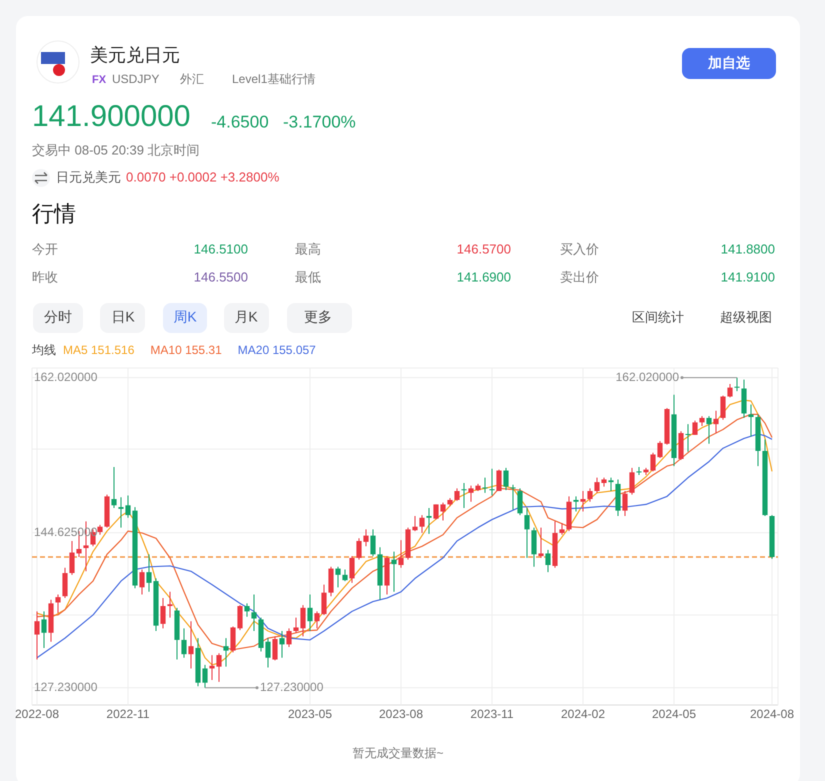 The image size is (825, 781). I want to click on text: 141.900000, so click(111, 116).